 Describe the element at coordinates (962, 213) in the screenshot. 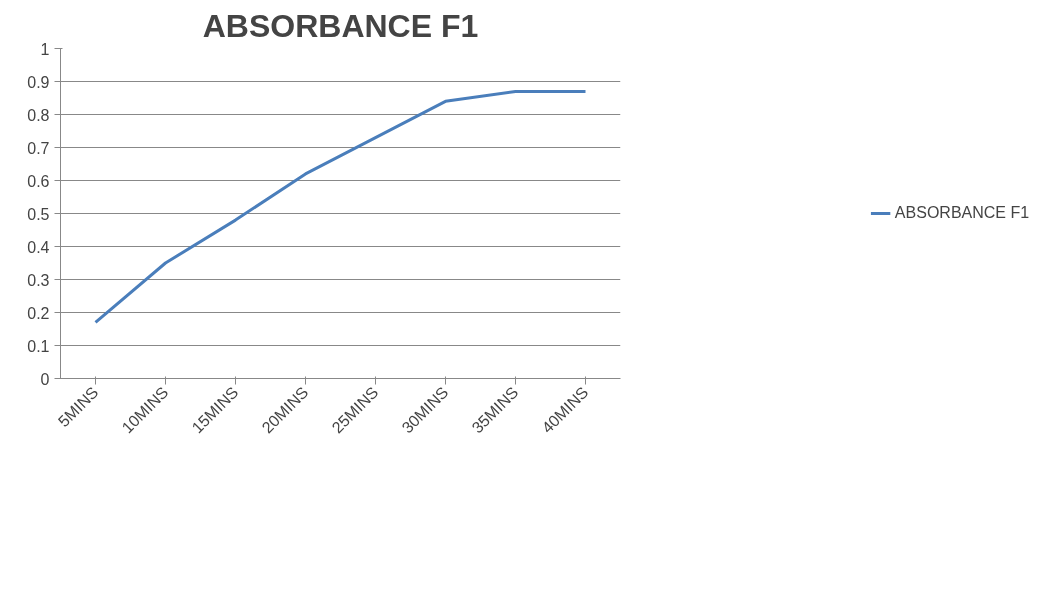

I see `legend-label: ABSORBANCE F1` at that location.